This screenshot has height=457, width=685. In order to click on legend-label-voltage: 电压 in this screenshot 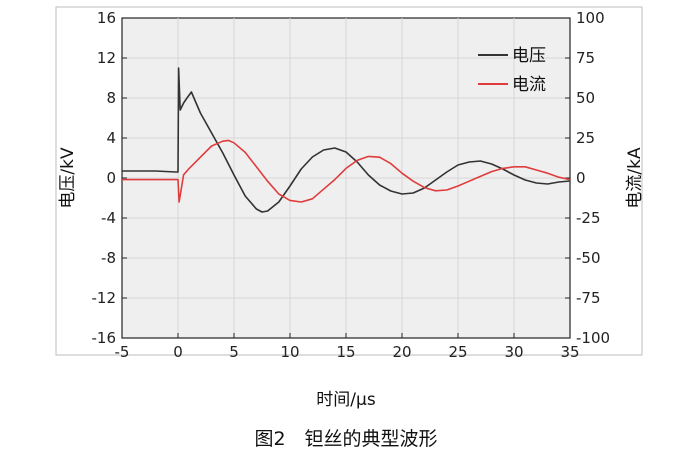, I will do `click(529, 56)`.